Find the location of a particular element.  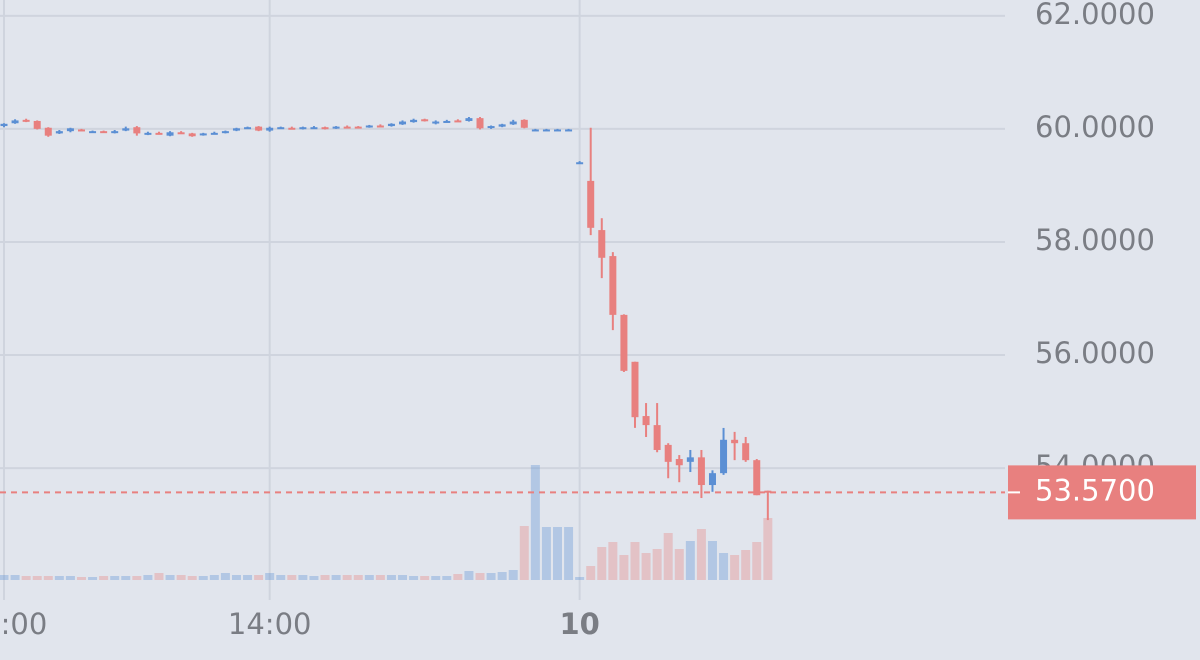

last-price-box is located at coordinates (1102, 492).